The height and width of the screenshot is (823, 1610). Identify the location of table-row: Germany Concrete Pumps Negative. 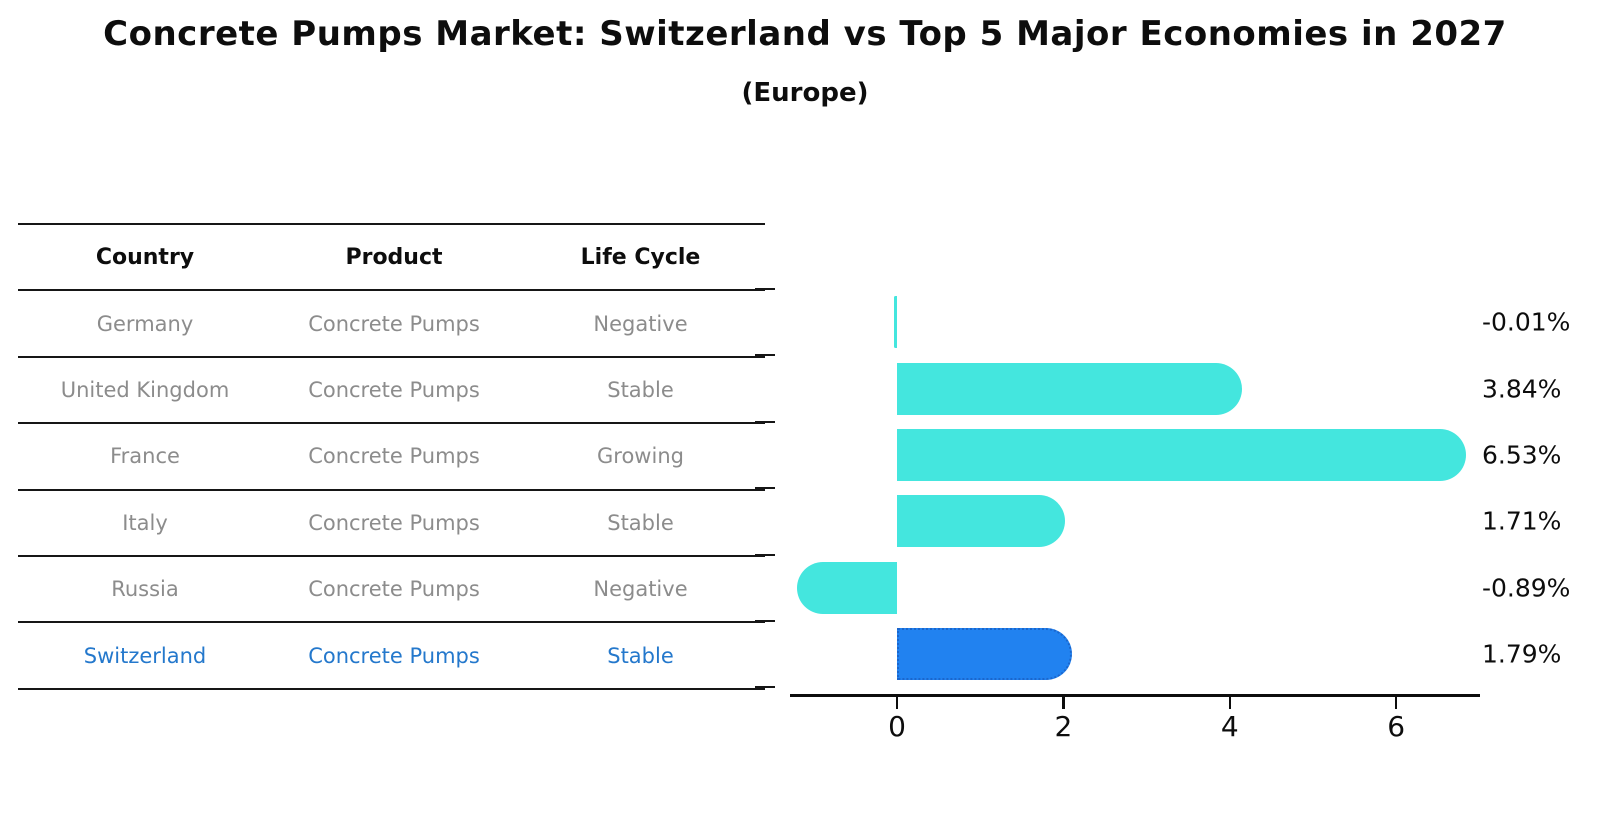
(391, 324).